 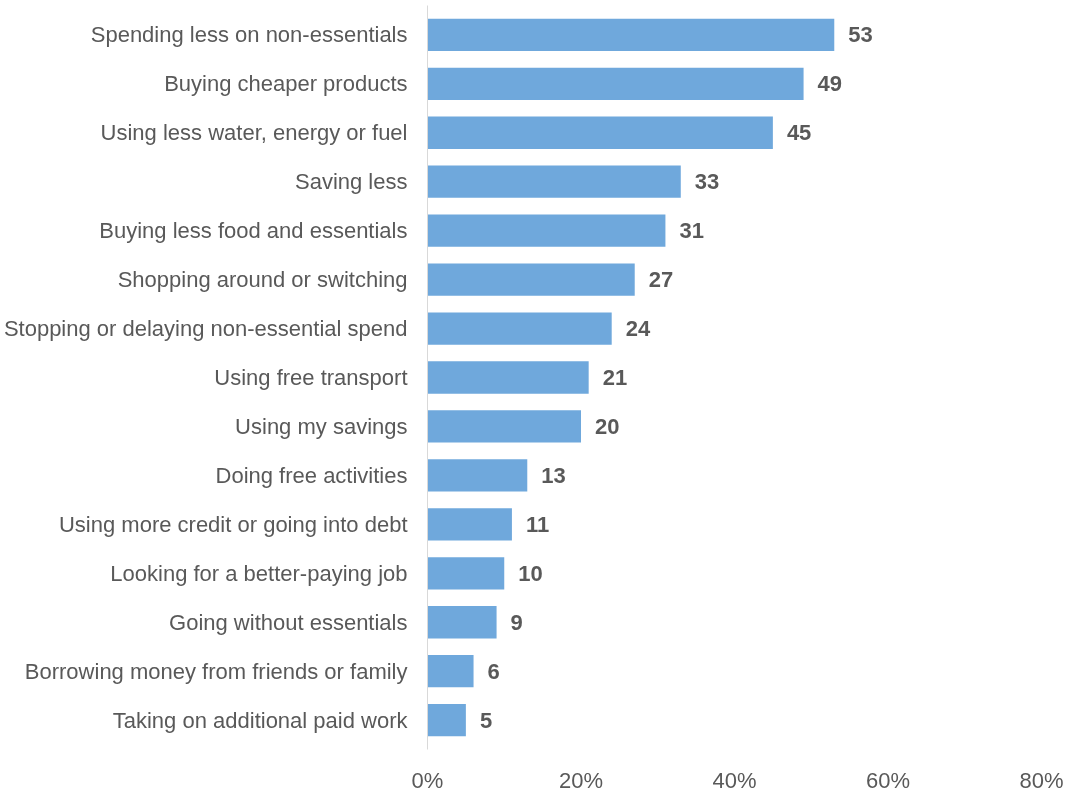 I want to click on x-tick-label: 40%, so click(x=734, y=780).